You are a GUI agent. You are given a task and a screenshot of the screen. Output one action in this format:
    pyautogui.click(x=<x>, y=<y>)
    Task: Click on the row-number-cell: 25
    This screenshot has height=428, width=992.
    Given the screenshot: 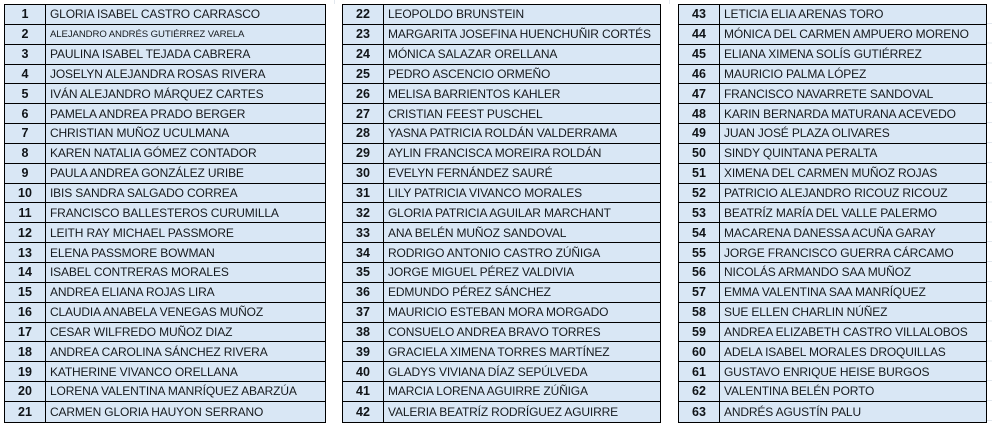 What is the action you would take?
    pyautogui.click(x=363, y=74)
    